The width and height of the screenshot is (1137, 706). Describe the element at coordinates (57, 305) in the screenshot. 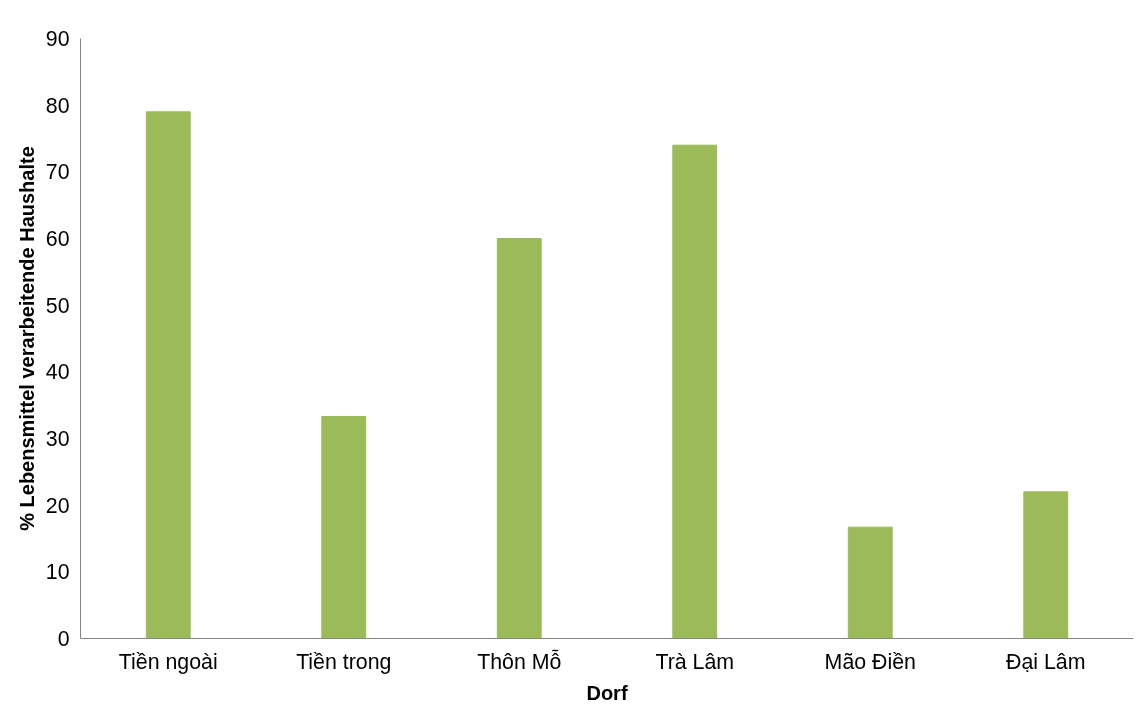

I see `y-tick-label: 50` at that location.